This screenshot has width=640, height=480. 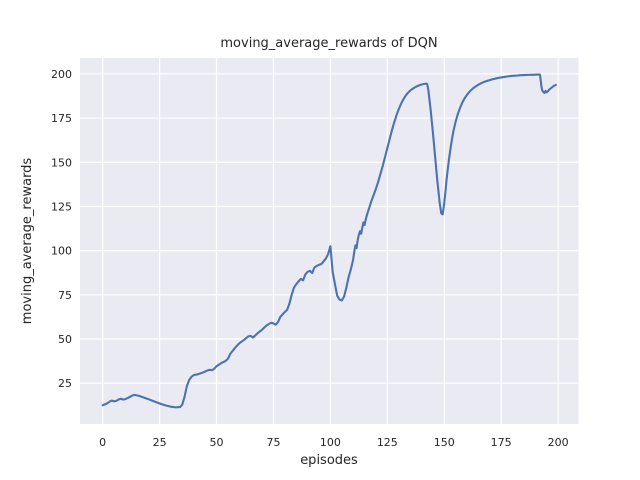 What do you see at coordinates (217, 442) in the screenshot?
I see `x-tick-label: 50` at bounding box center [217, 442].